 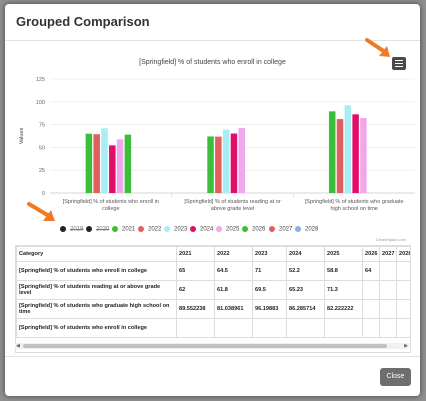 I want to click on table-header-cell: 2021, so click(x=195, y=254).